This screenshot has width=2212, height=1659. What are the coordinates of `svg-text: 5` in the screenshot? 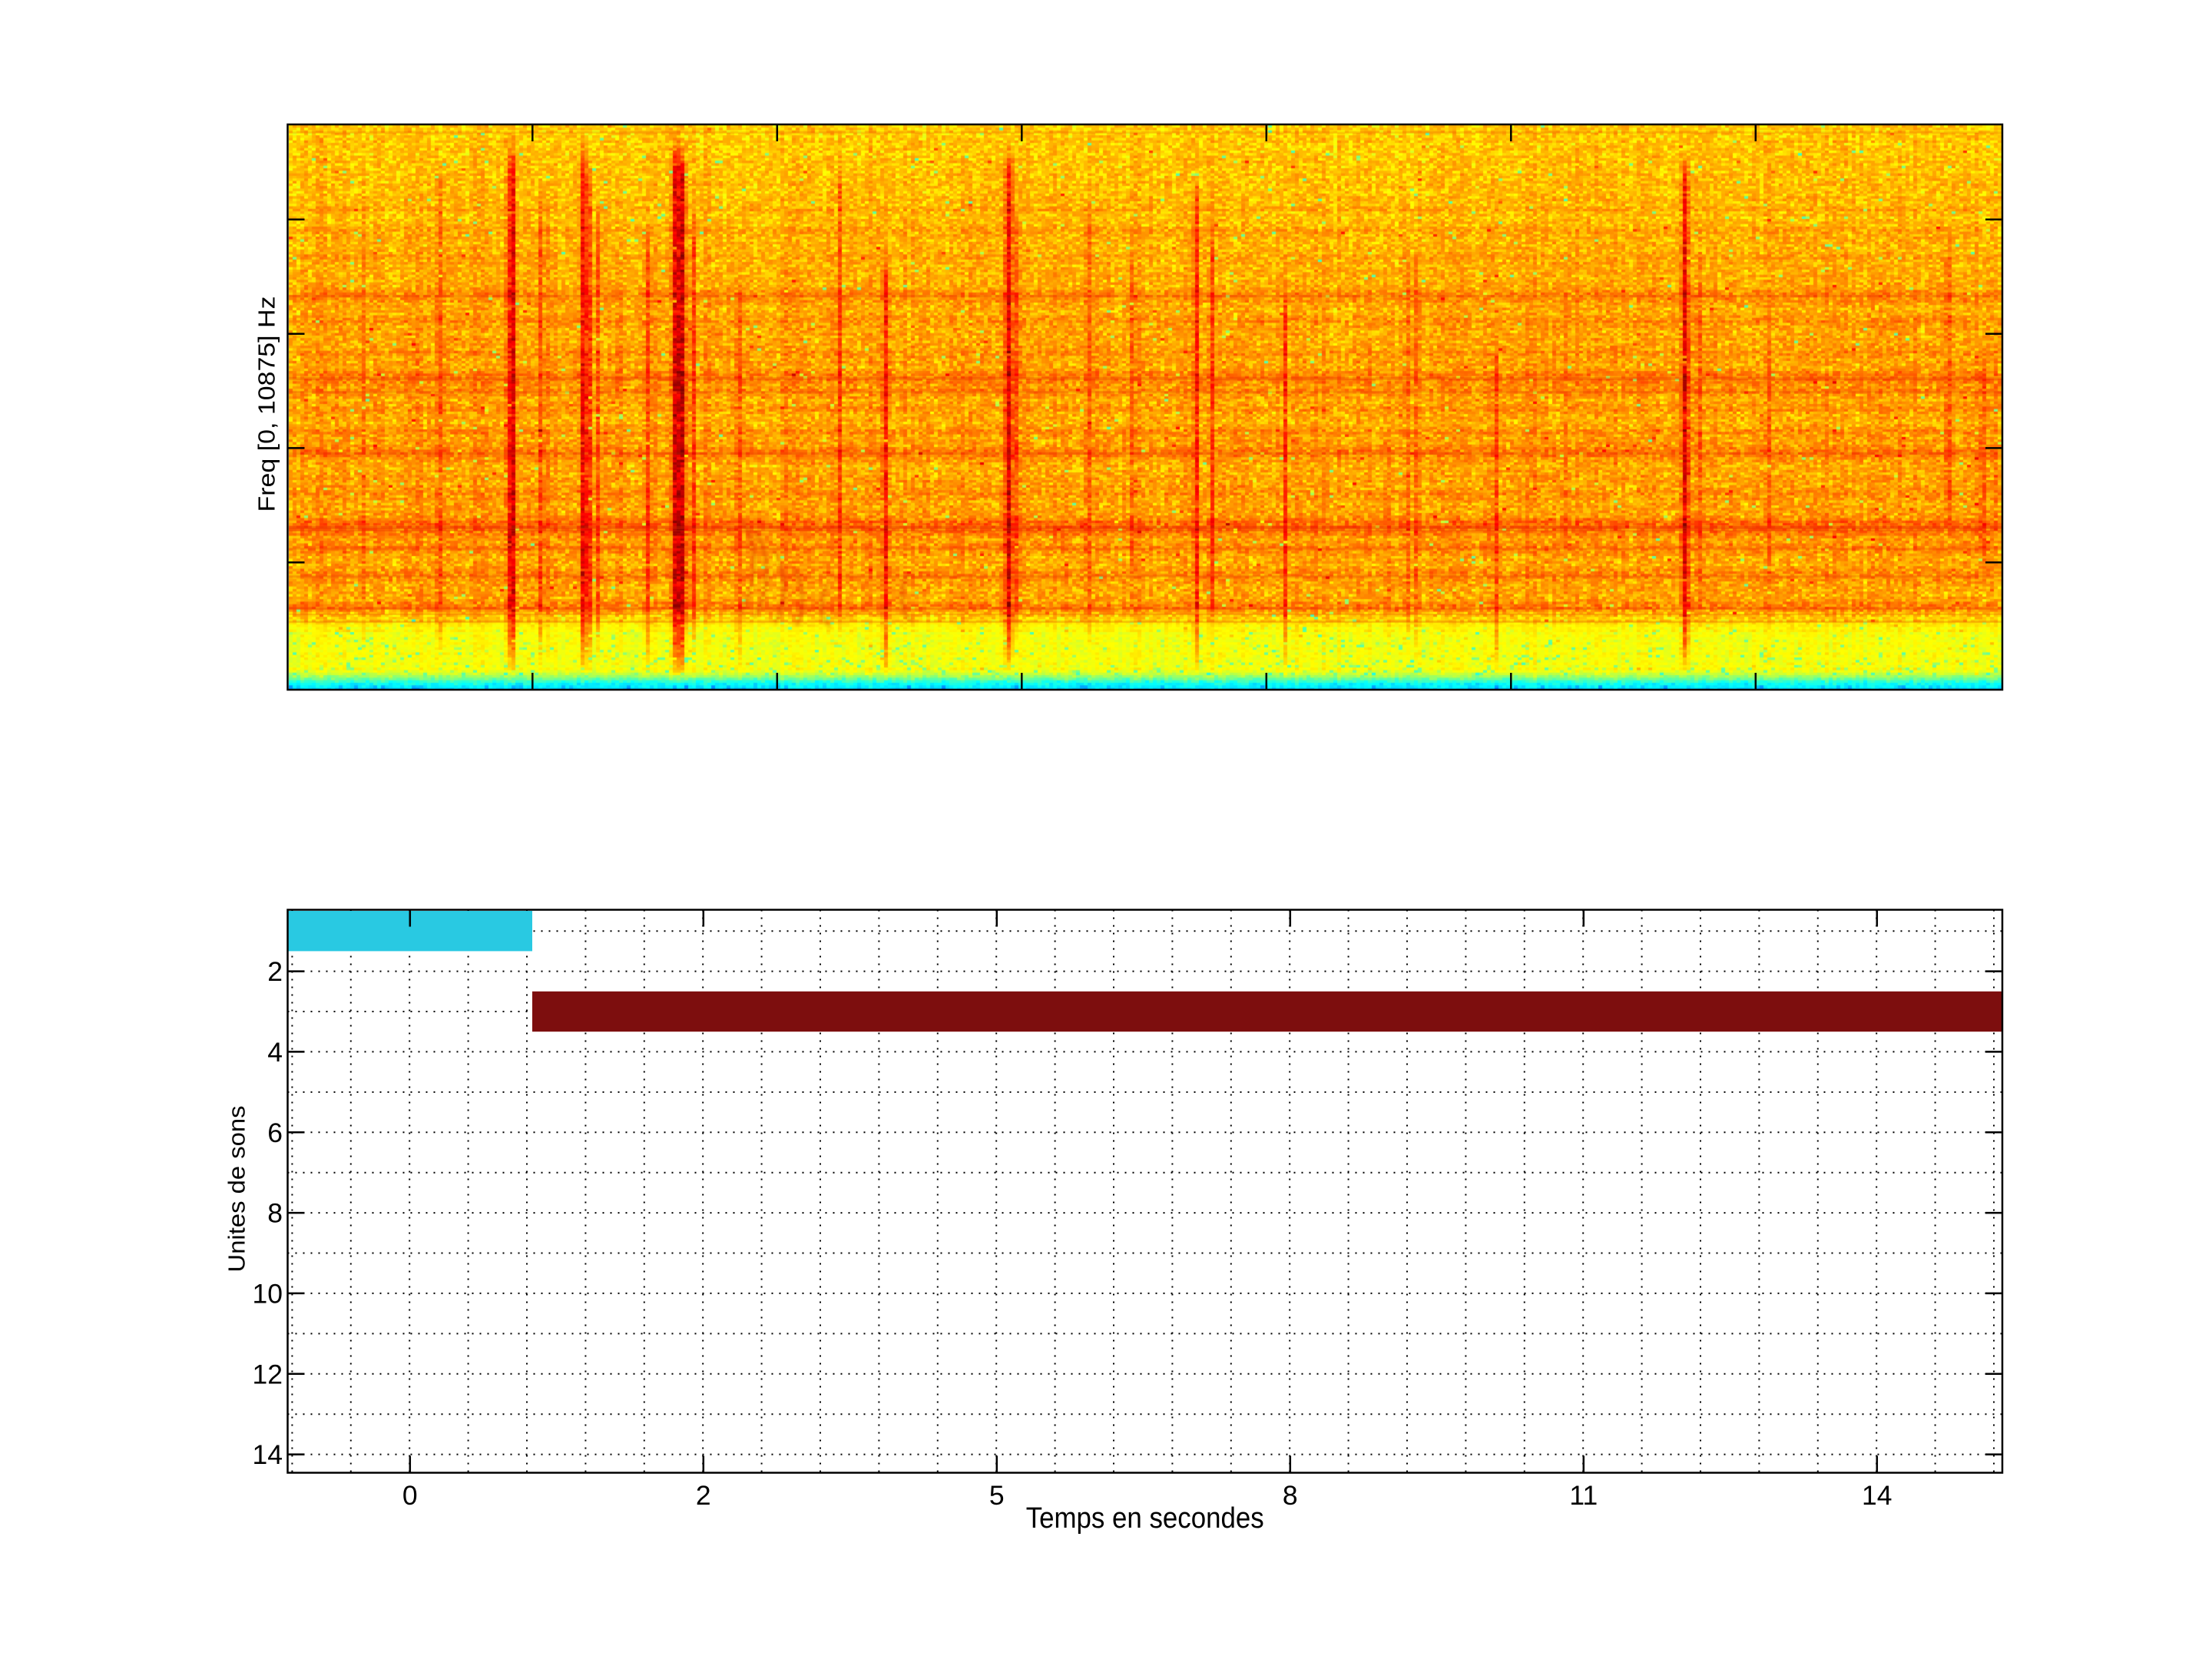 It's located at (997, 1495).